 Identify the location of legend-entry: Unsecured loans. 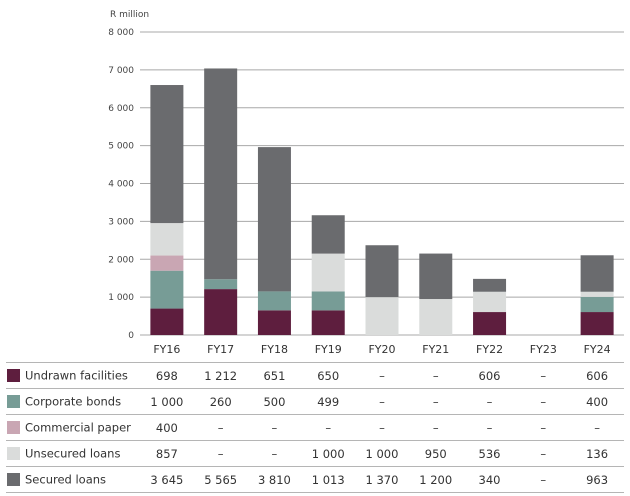
(73, 453).